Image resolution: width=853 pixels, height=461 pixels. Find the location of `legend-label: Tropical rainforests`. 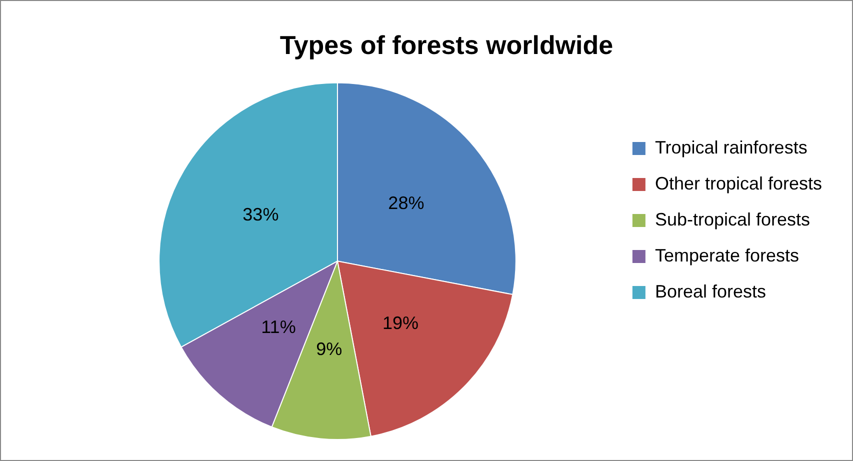

legend-label: Tropical rainforests is located at coordinates (731, 147).